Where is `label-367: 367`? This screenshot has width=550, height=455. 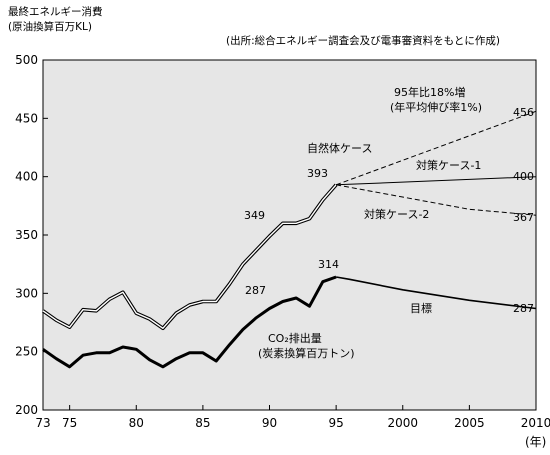 label-367: 367 is located at coordinates (523, 217).